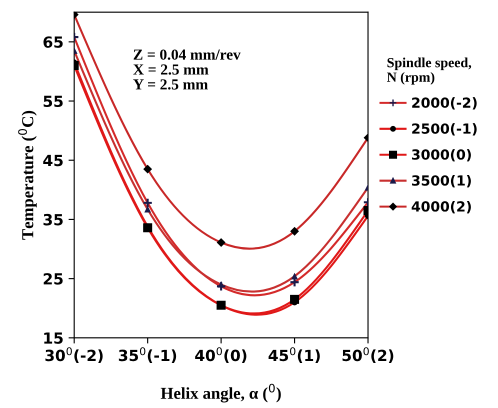 The image size is (498, 408). I want to click on x-tick-label: 40$^{0}$(0), so click(220, 355).